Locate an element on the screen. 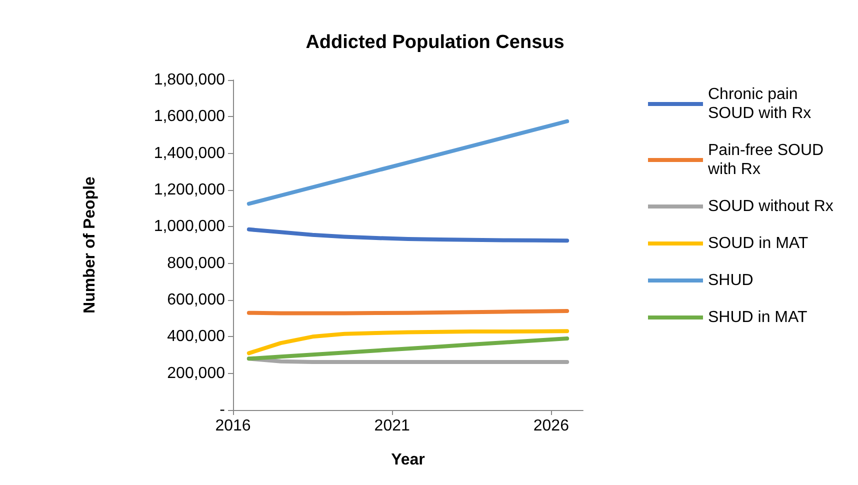  legend-label: SOUD in MAT is located at coordinates (758, 243).